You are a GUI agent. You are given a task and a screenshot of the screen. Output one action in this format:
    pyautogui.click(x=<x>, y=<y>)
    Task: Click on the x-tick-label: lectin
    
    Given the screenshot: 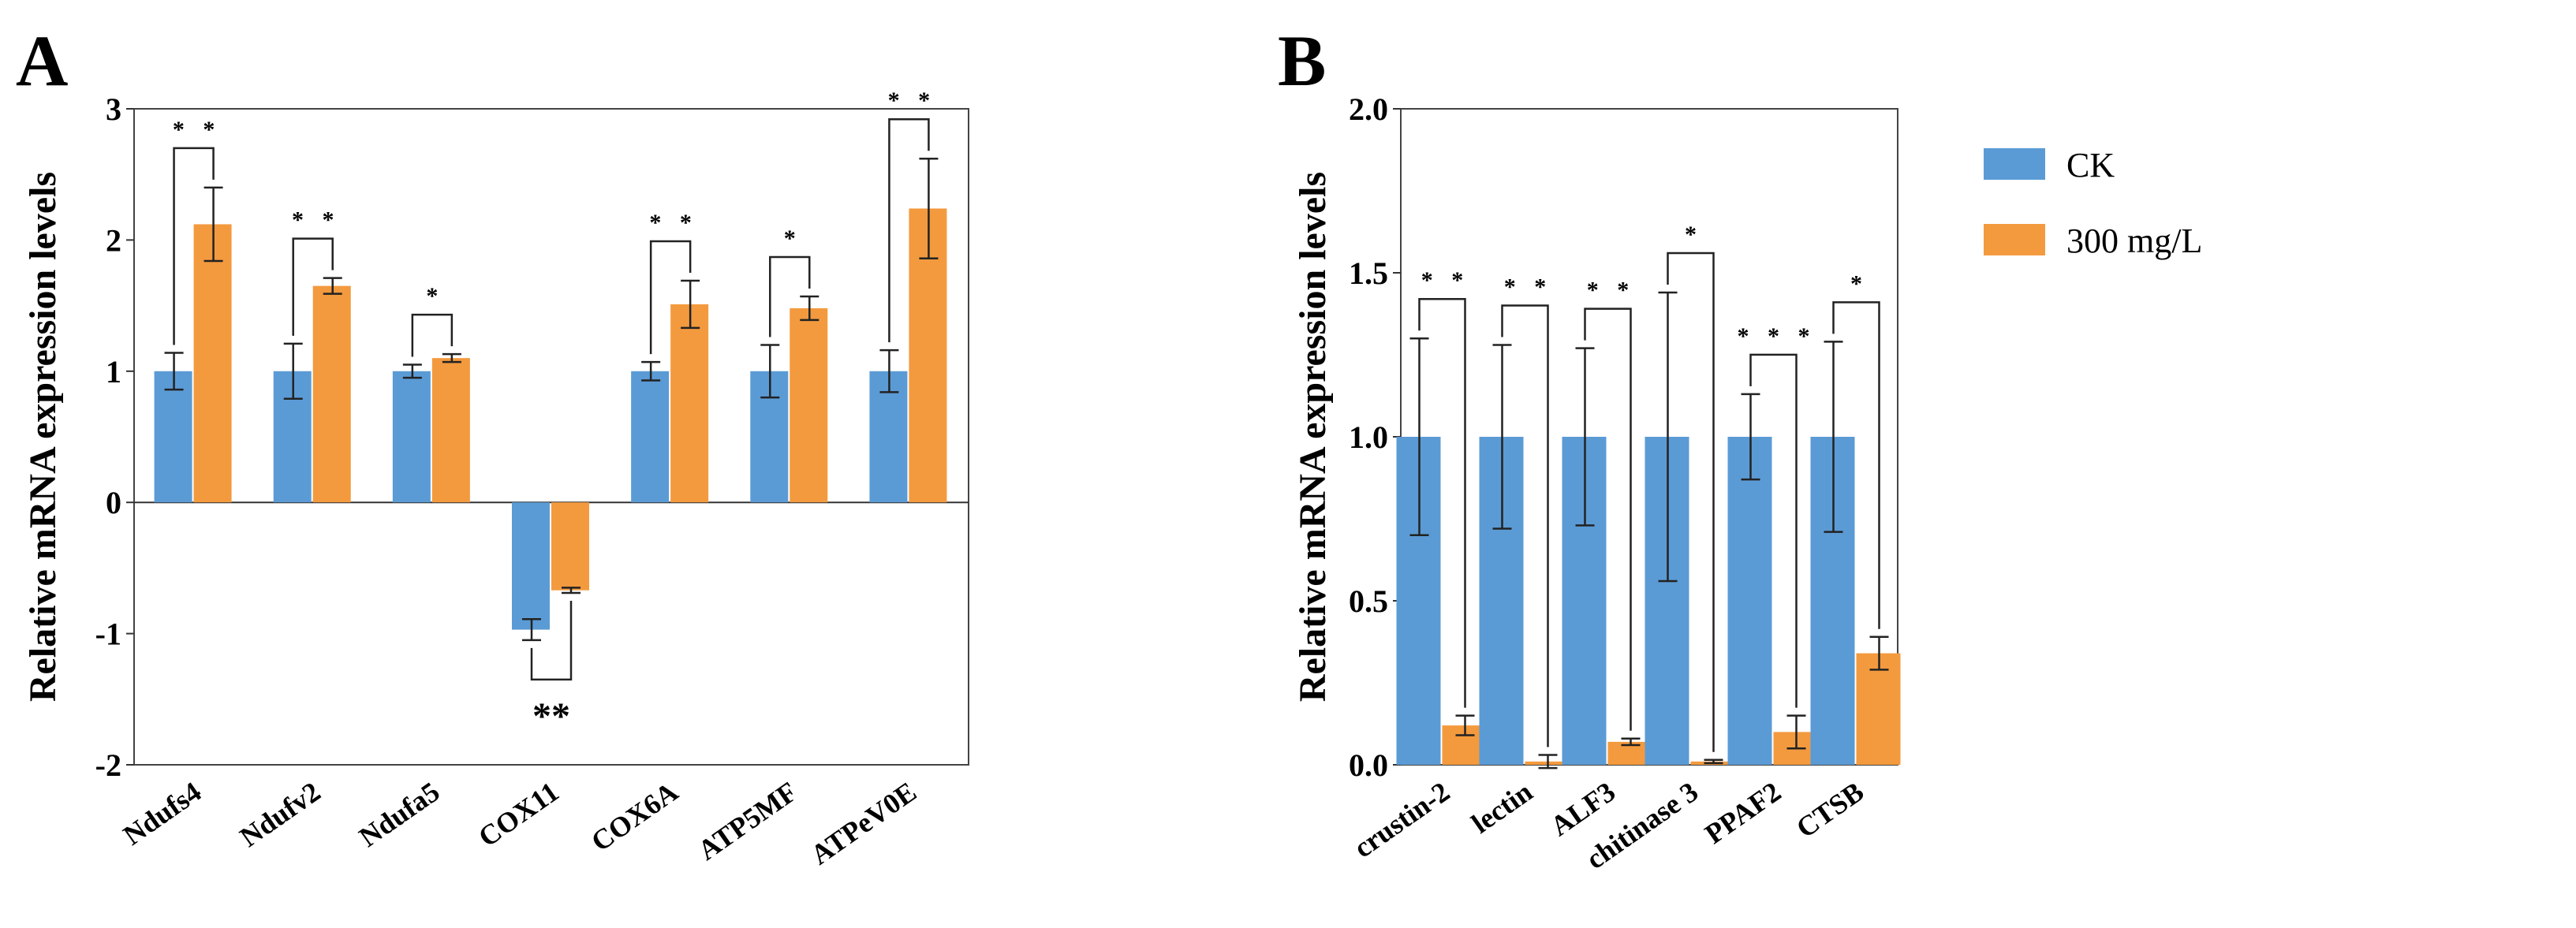 What is the action you would take?
    pyautogui.click(x=1501, y=808)
    